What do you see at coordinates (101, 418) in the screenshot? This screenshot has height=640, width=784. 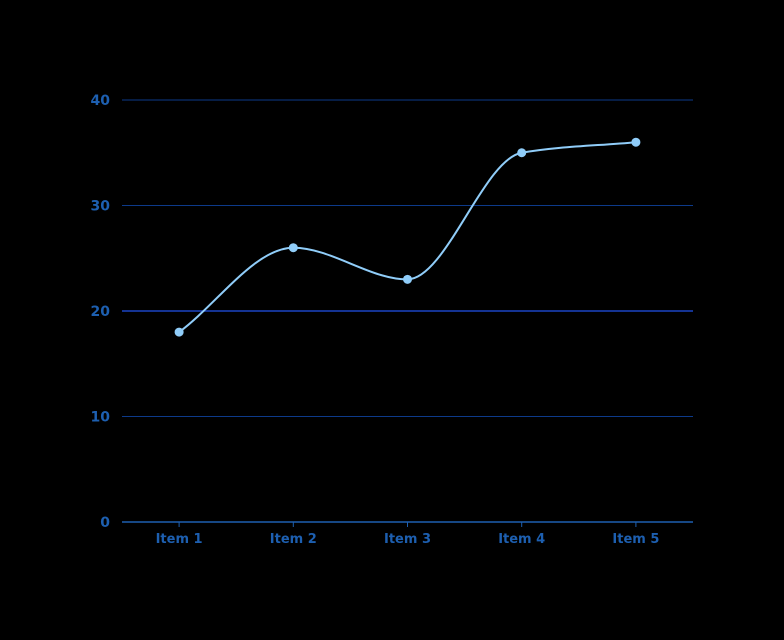 I see `y-tick-label-10: 10` at bounding box center [101, 418].